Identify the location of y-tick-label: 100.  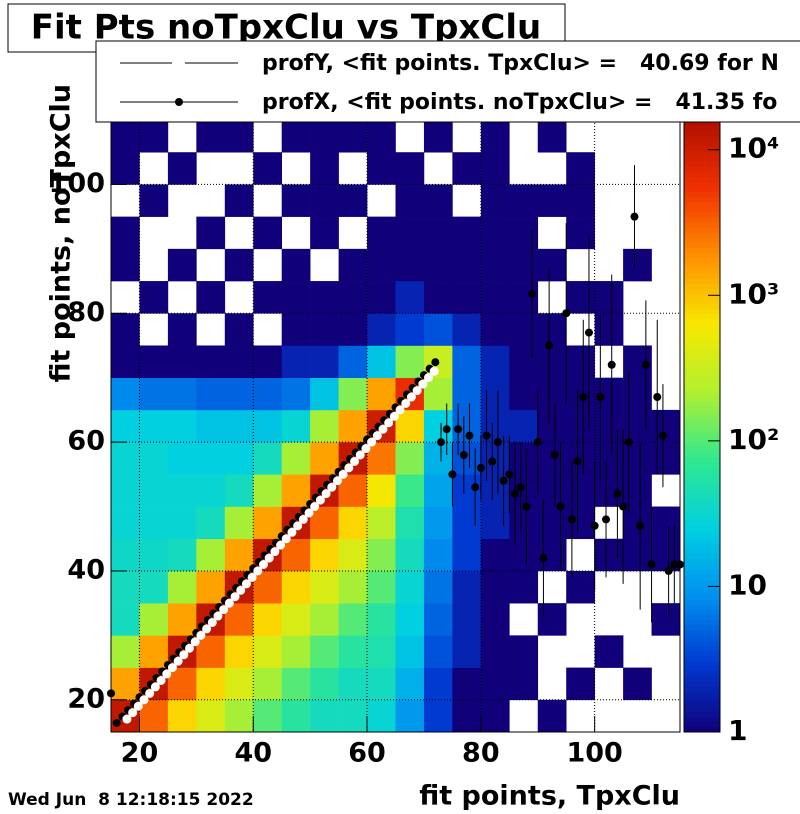
(77, 183).